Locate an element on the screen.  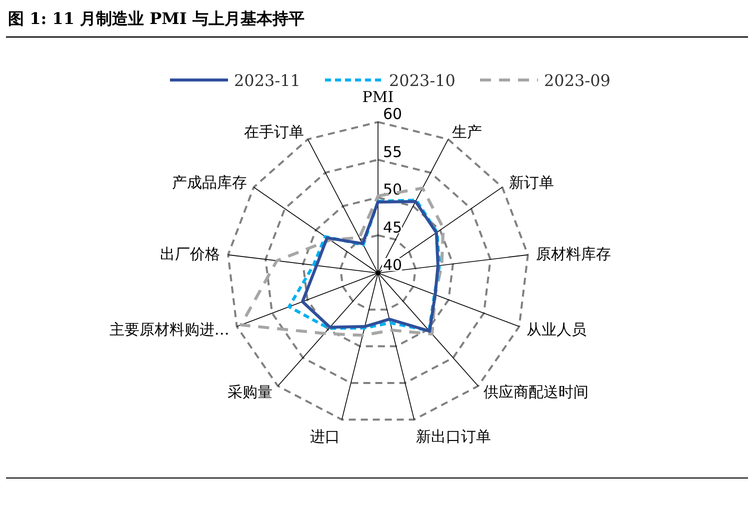
spoke-label: 生产 is located at coordinates (467, 132).